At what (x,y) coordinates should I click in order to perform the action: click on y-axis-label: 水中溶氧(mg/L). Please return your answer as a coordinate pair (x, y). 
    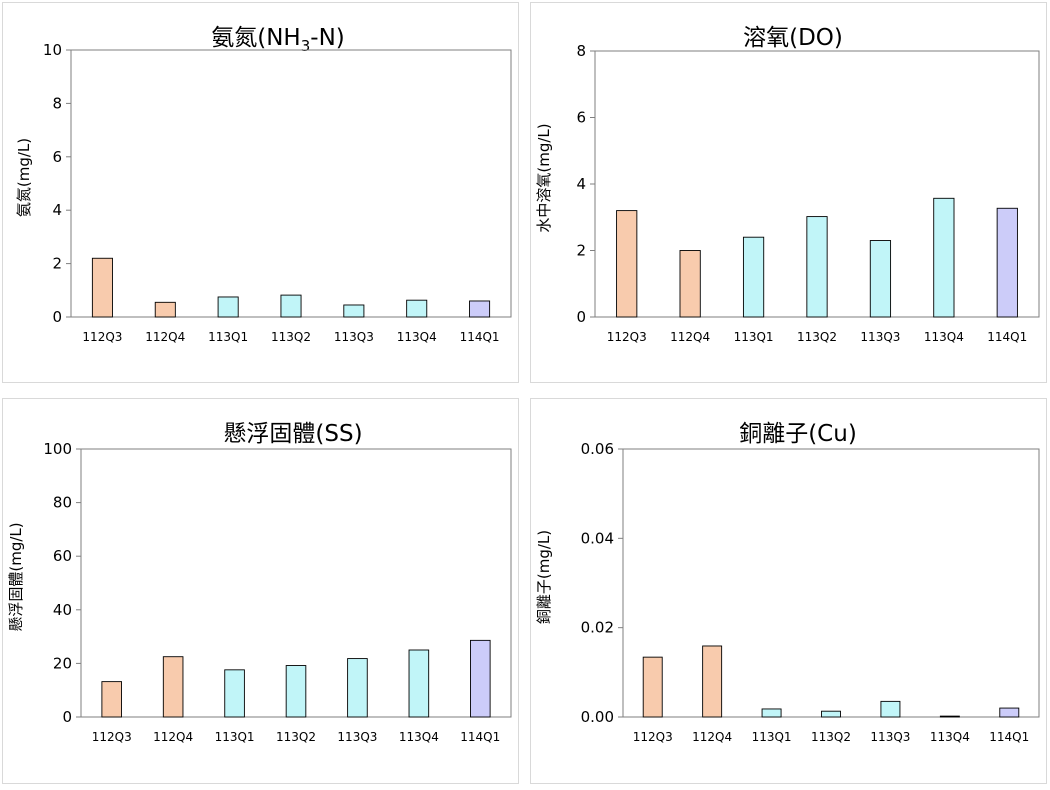
    Looking at the image, I should click on (544, 177).